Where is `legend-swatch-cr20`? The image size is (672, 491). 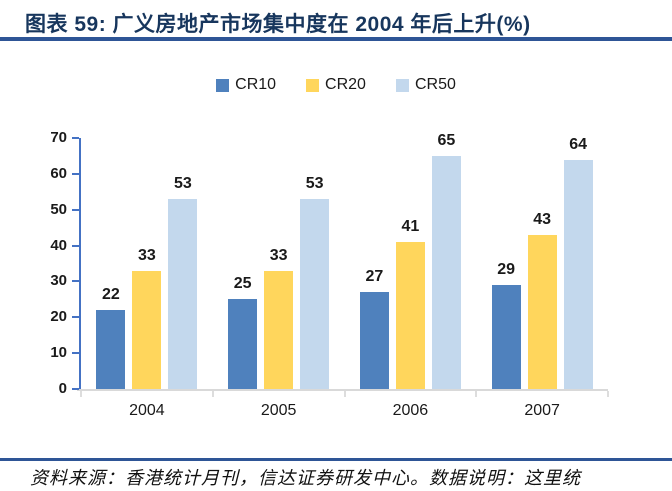 legend-swatch-cr20 is located at coordinates (313, 85).